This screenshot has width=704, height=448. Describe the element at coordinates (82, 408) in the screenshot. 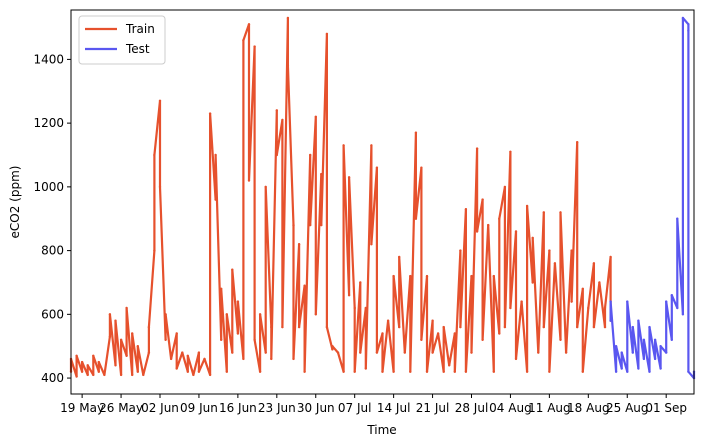

I see `x-tick-label-0: 19 May` at that location.